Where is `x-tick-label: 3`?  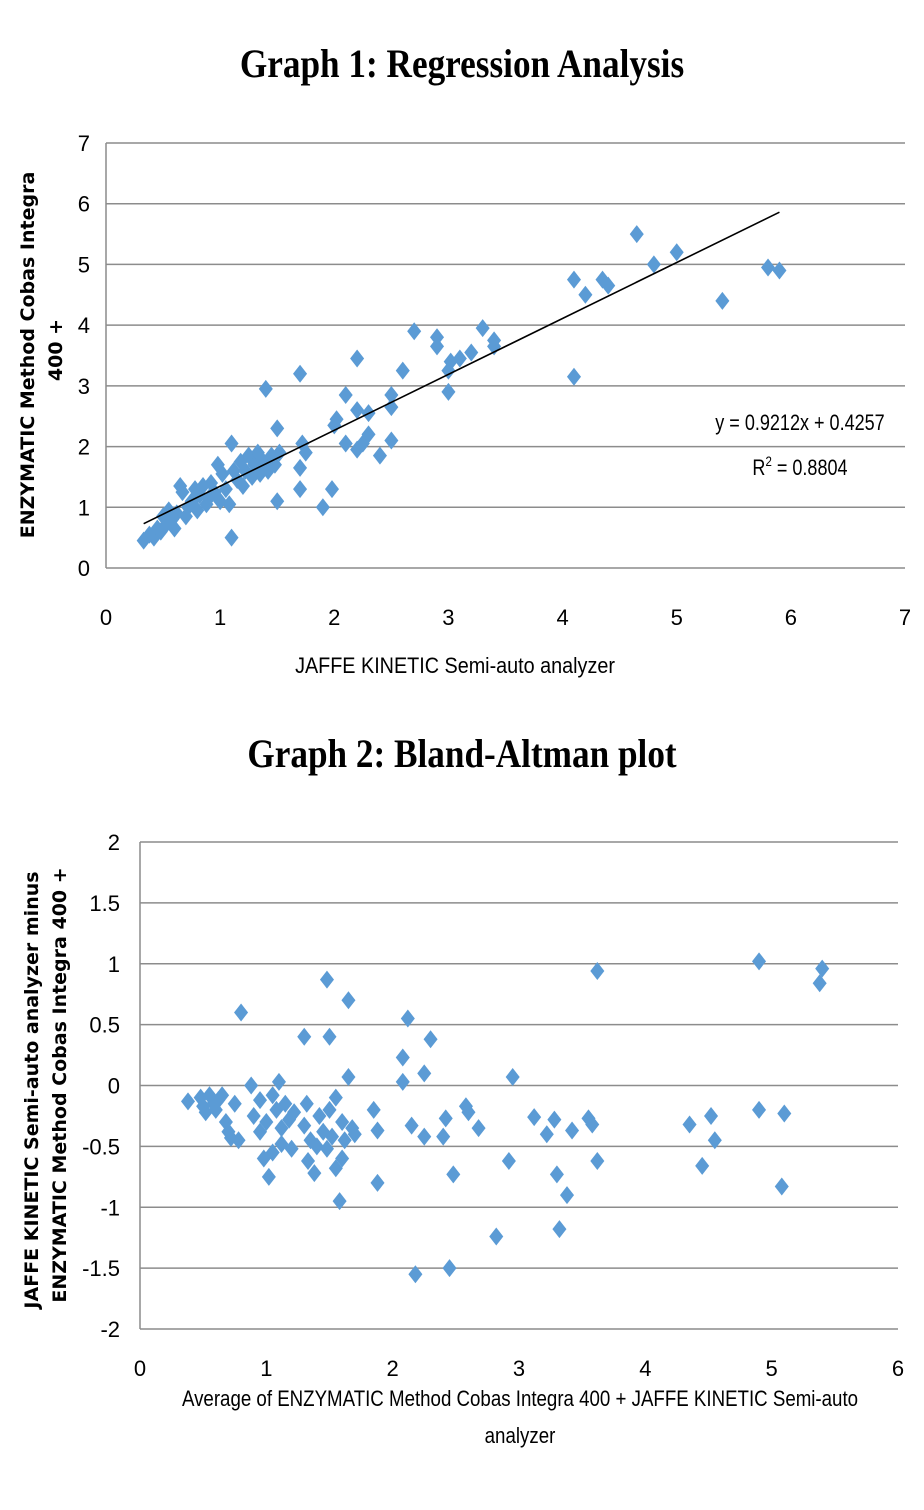
x-tick-label: 3 is located at coordinates (519, 1368).